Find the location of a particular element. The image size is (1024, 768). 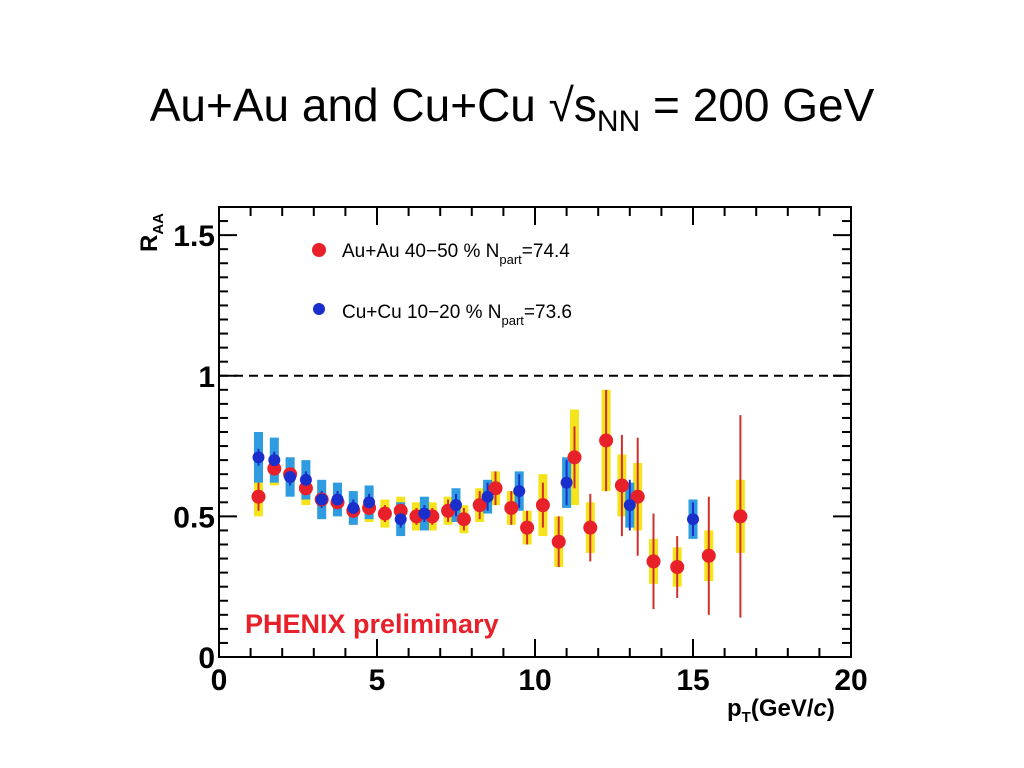

title-main: Au+Au and Cu+Cu √s is located at coordinates (373, 105).